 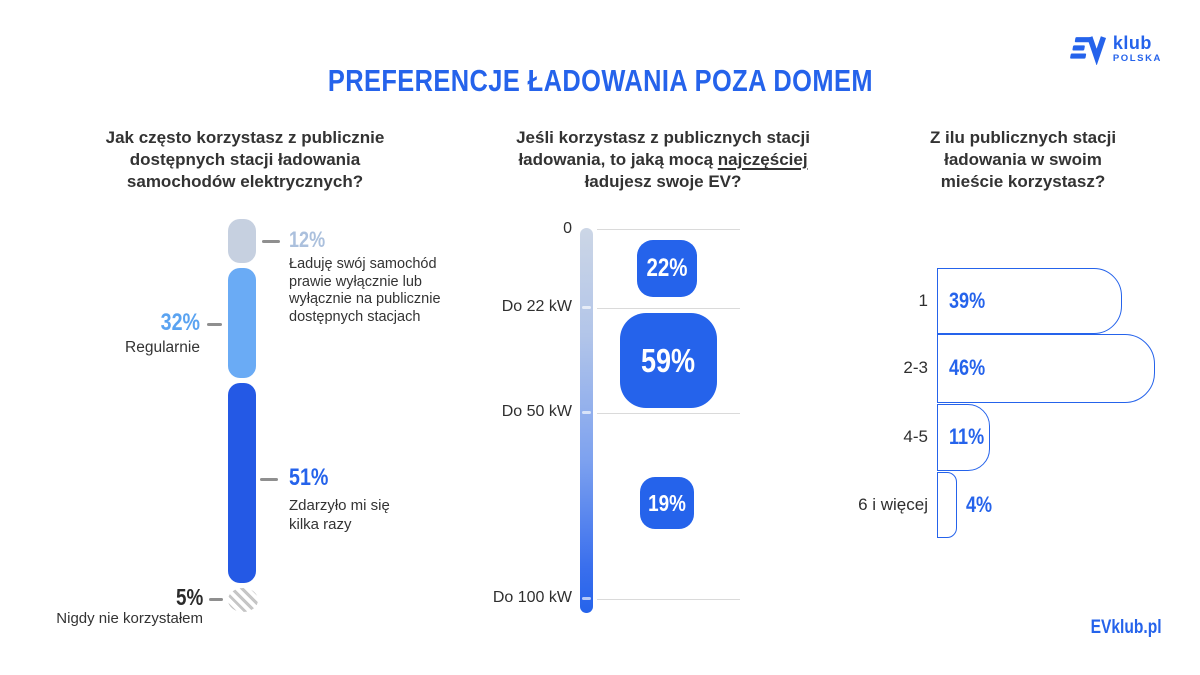 What do you see at coordinates (586, 420) in the screenshot?
I see `power-axis-bar` at bounding box center [586, 420].